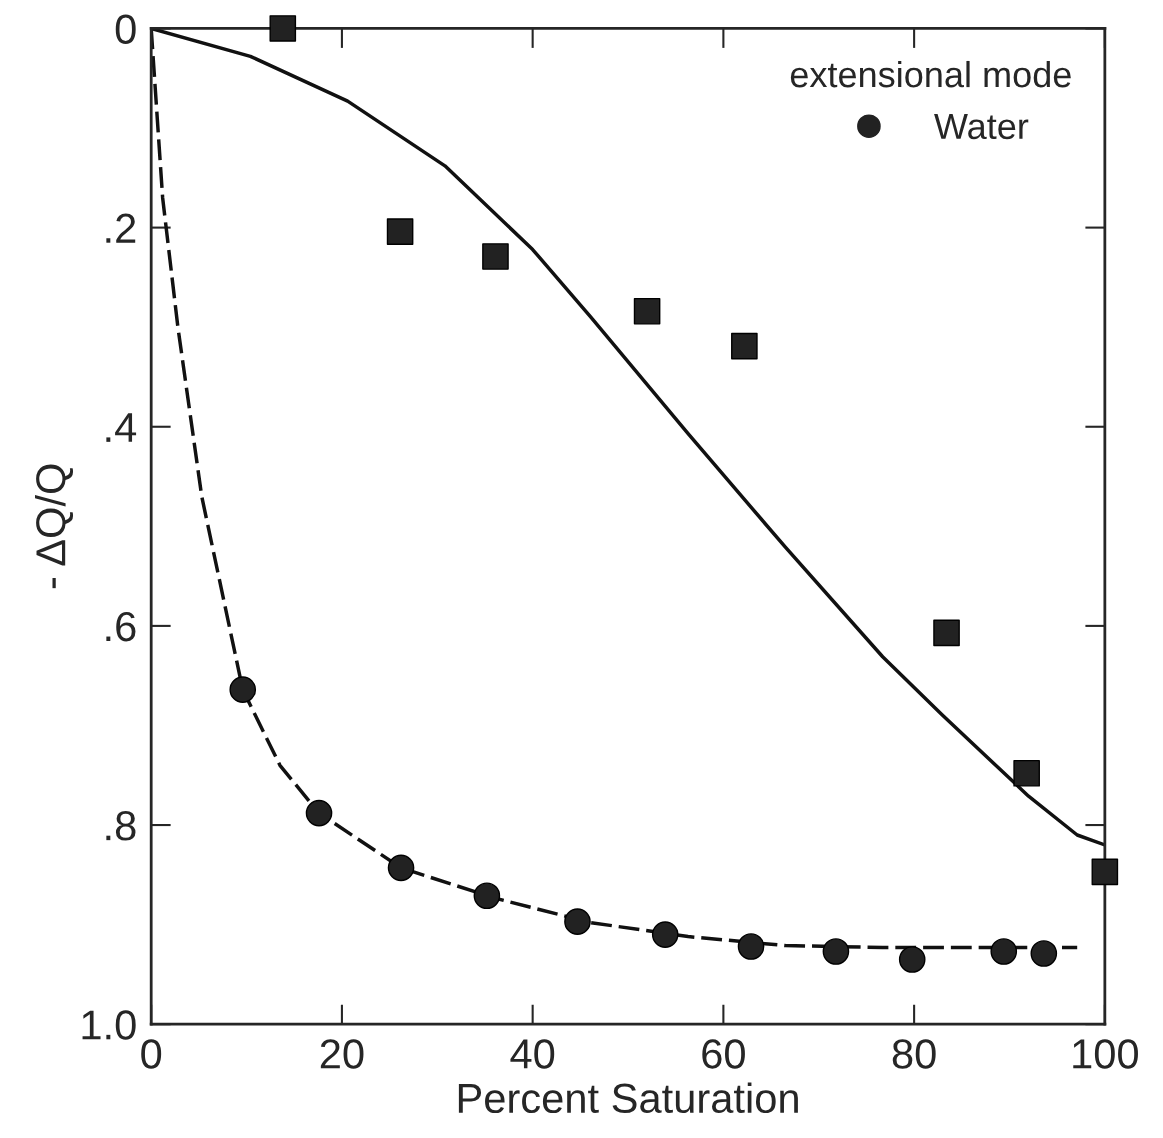  I want to click on x-tick-label: 80, so click(914, 1054).